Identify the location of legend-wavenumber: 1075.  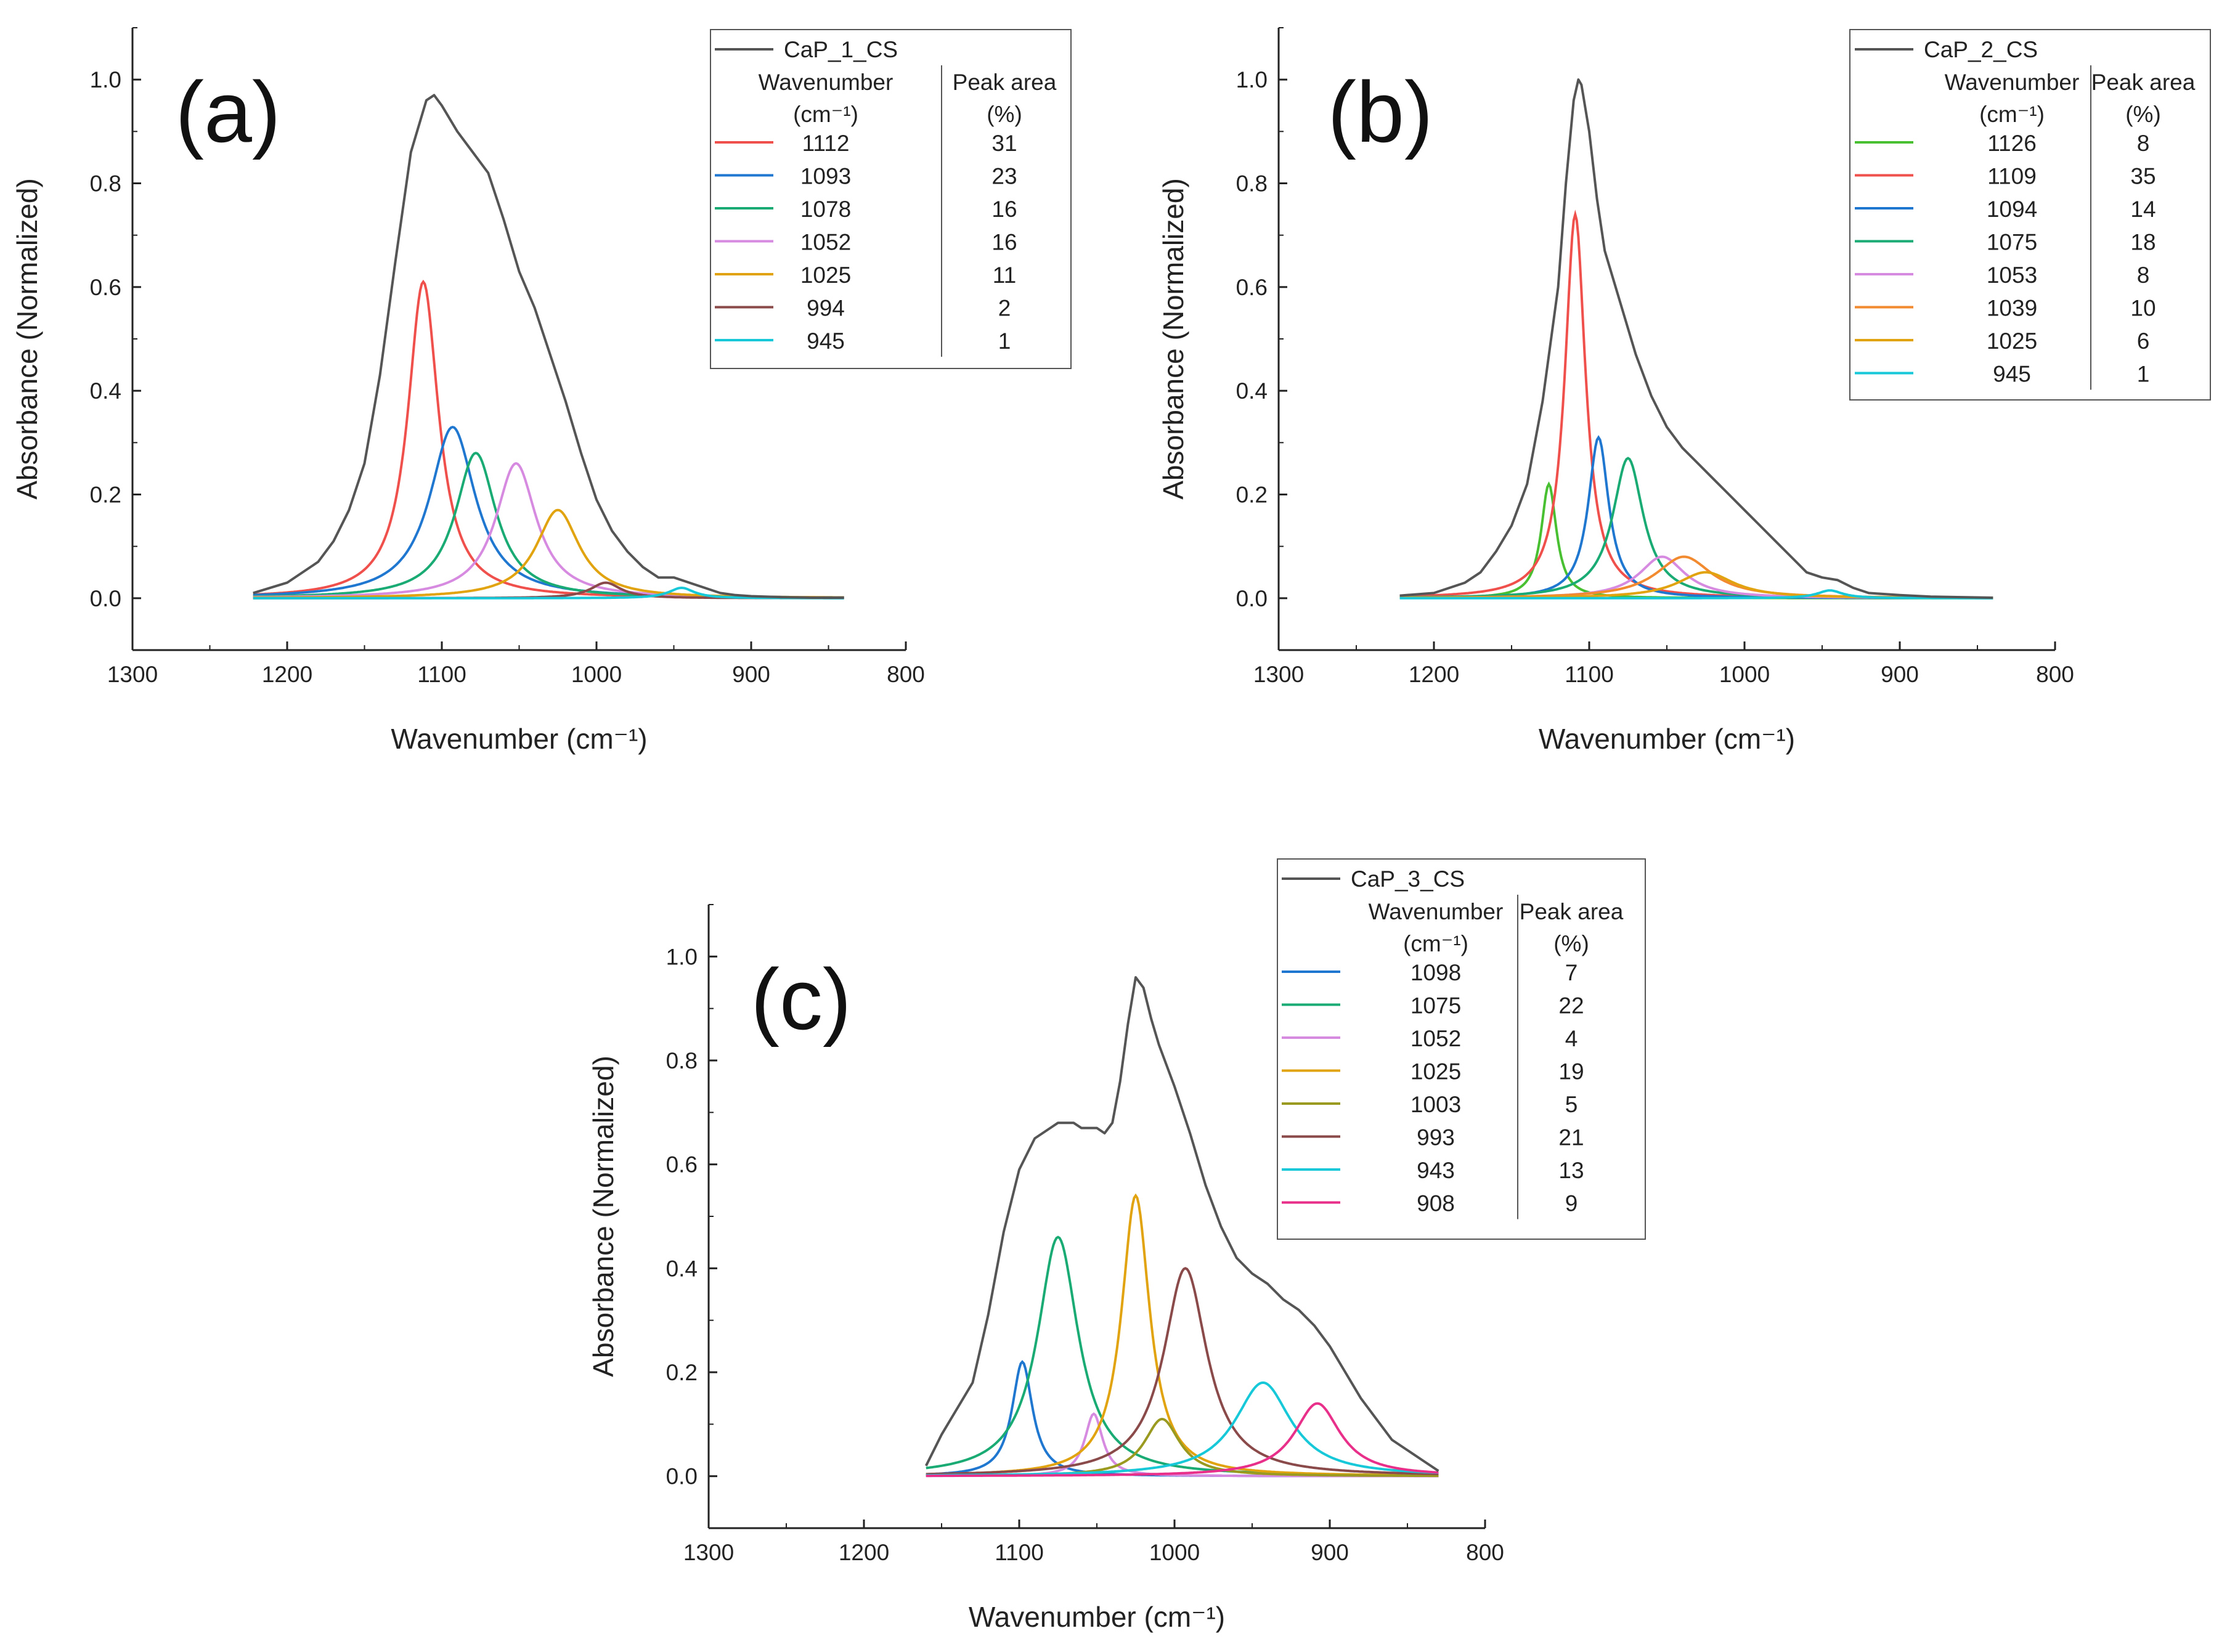
(1436, 1006).